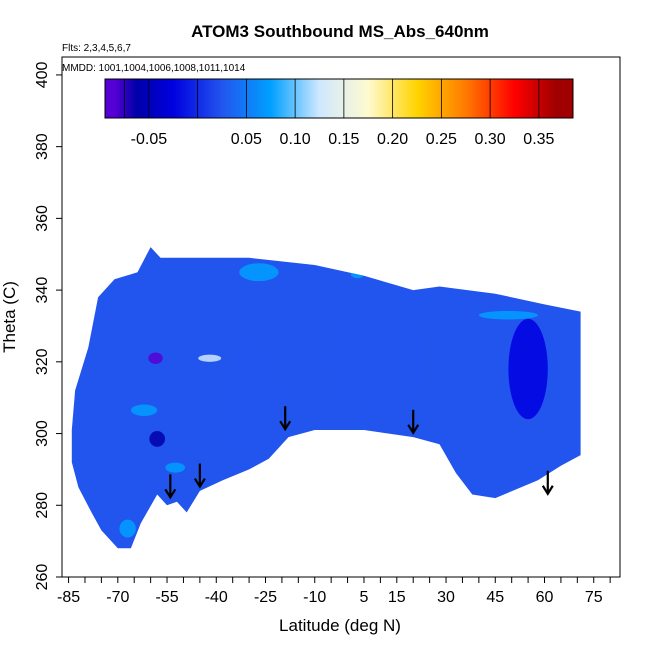  Describe the element at coordinates (392, 139) in the screenshot. I see `colorbar-tick-label: 0.20` at that location.